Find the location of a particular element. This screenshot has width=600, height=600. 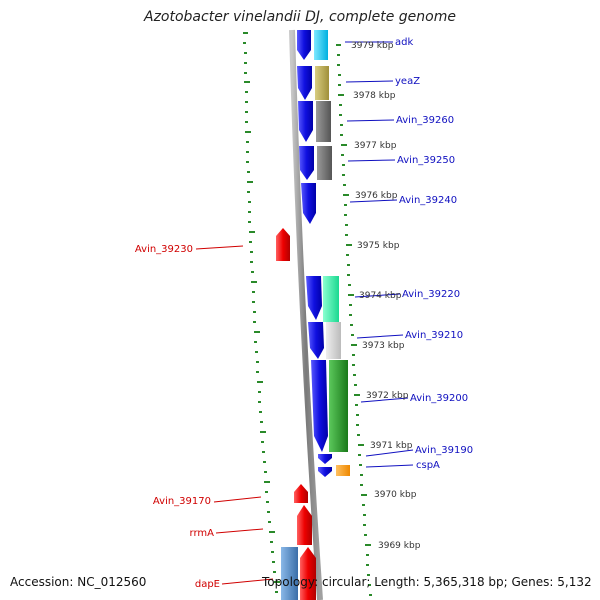

genome-backbone is located at coordinates (306, 314).